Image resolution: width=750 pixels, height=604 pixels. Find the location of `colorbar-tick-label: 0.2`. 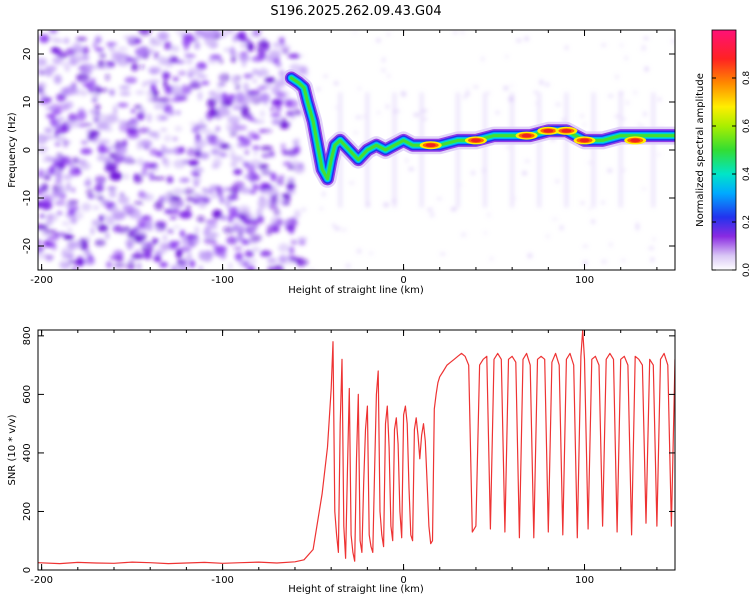

colorbar-tick-label: 0.2 is located at coordinates (746, 222).